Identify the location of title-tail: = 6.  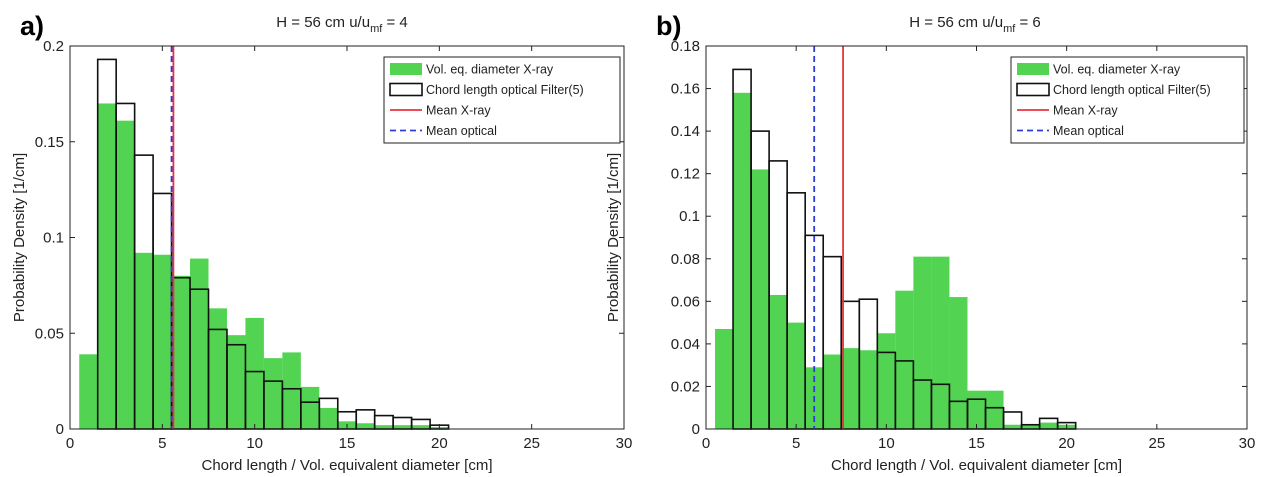
(1027, 22).